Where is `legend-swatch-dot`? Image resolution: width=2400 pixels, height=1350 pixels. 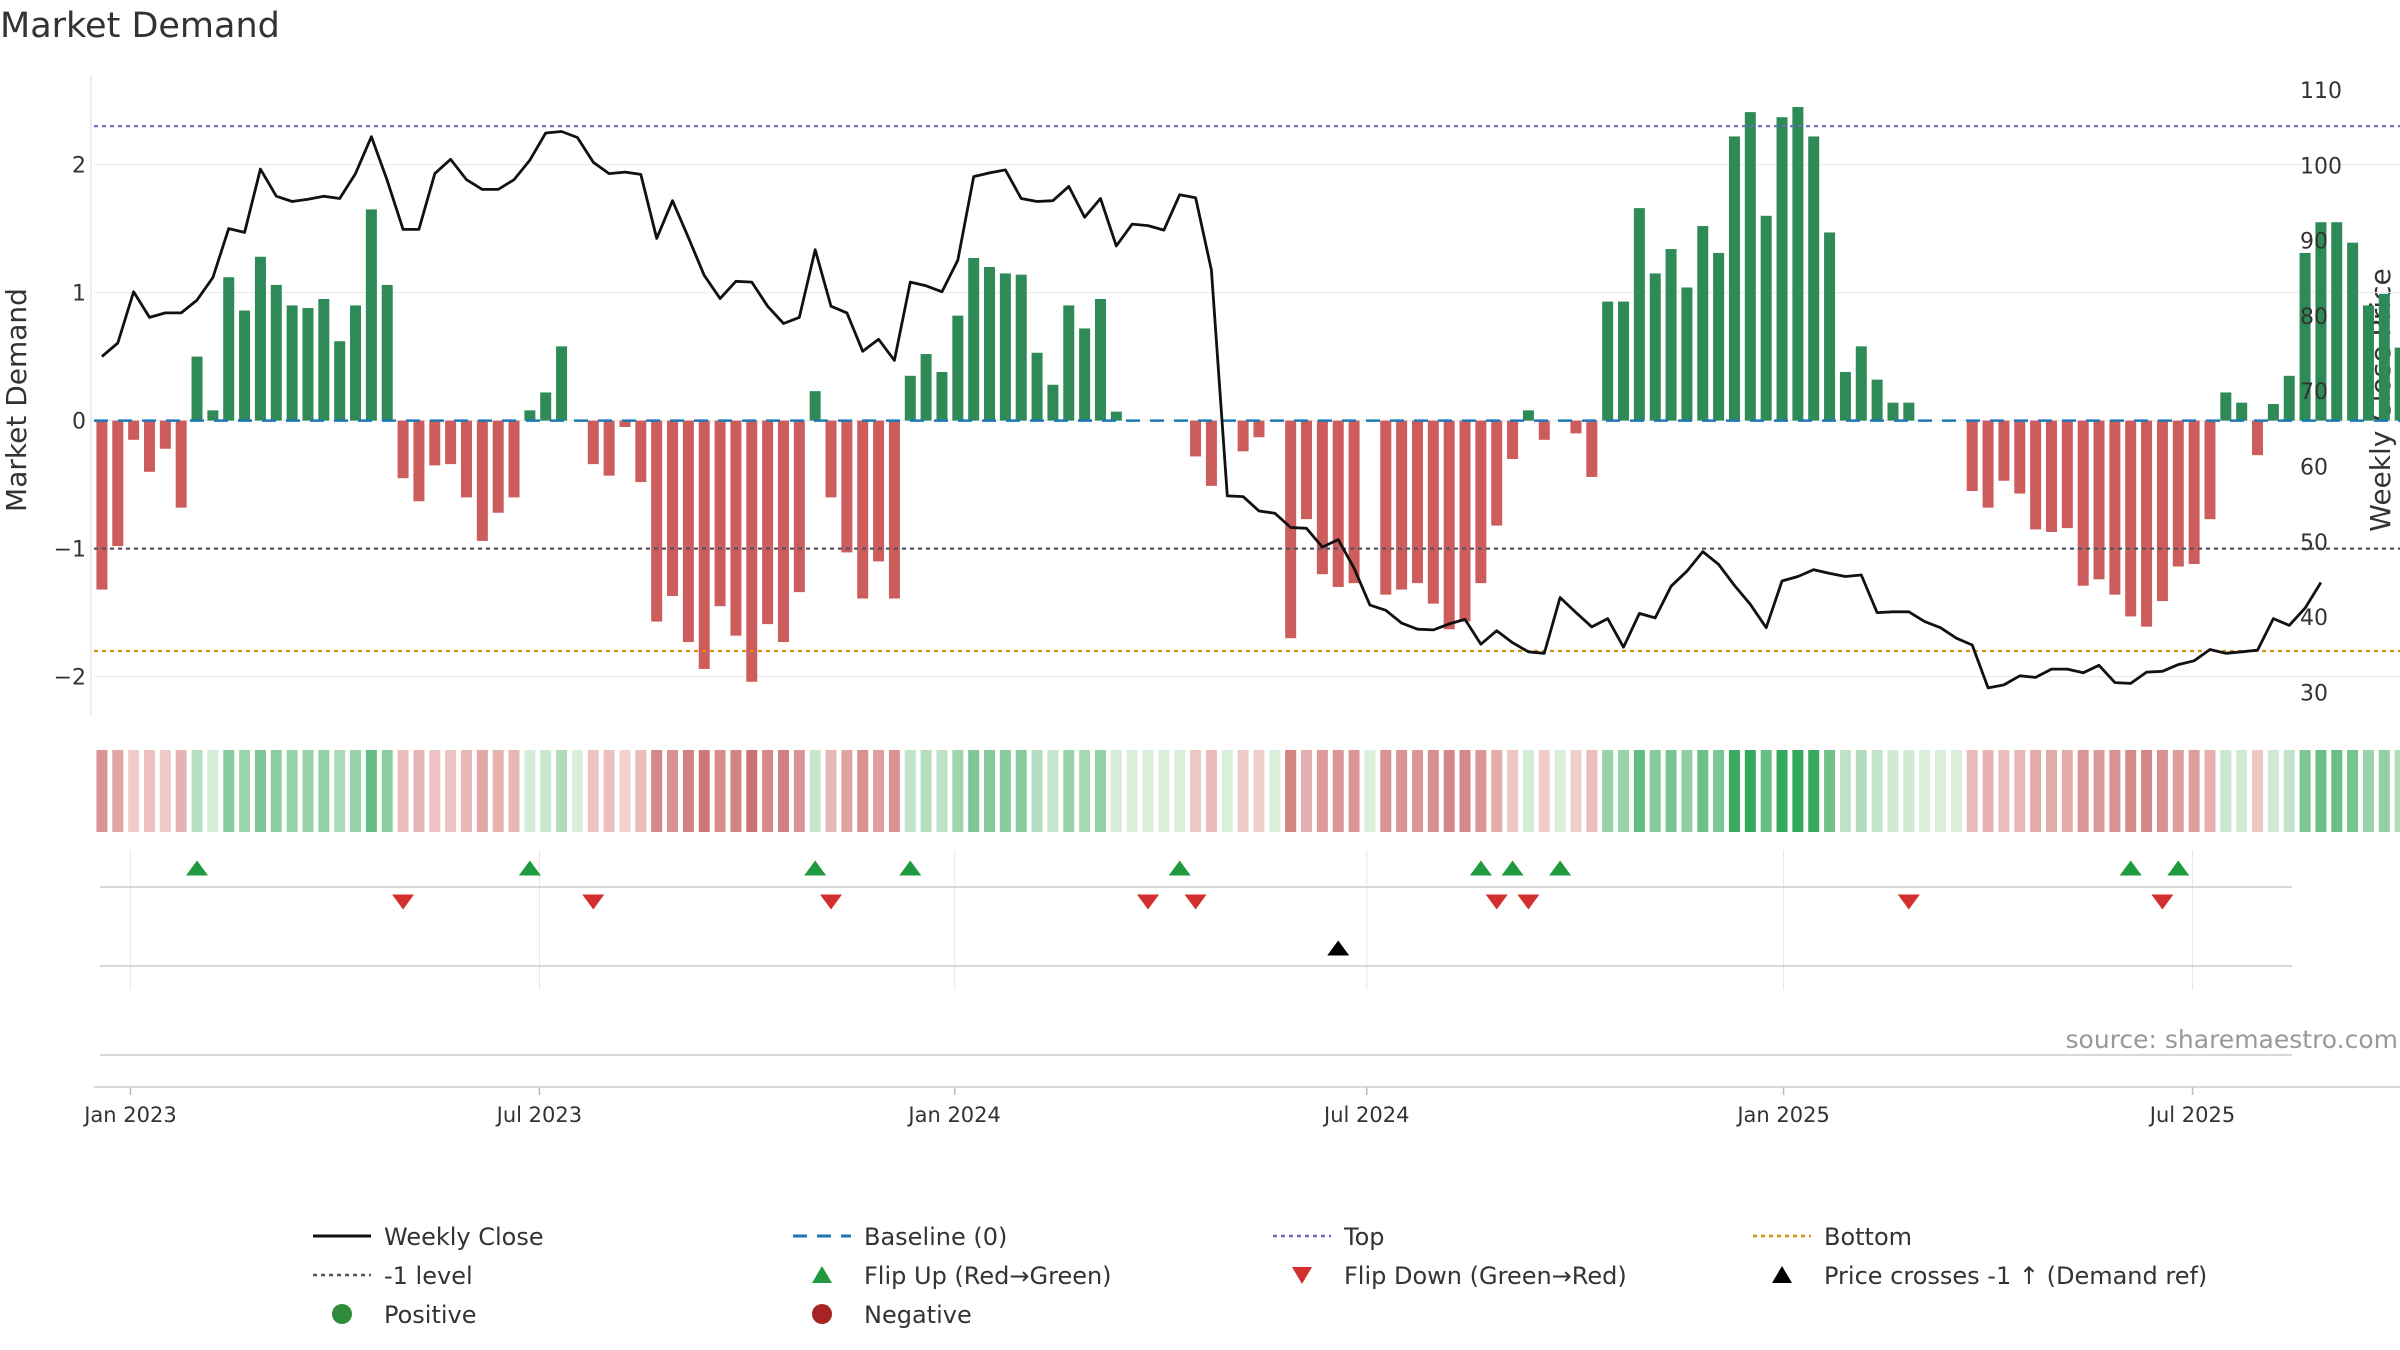
legend-swatch-dot is located at coordinates (822, 1314).